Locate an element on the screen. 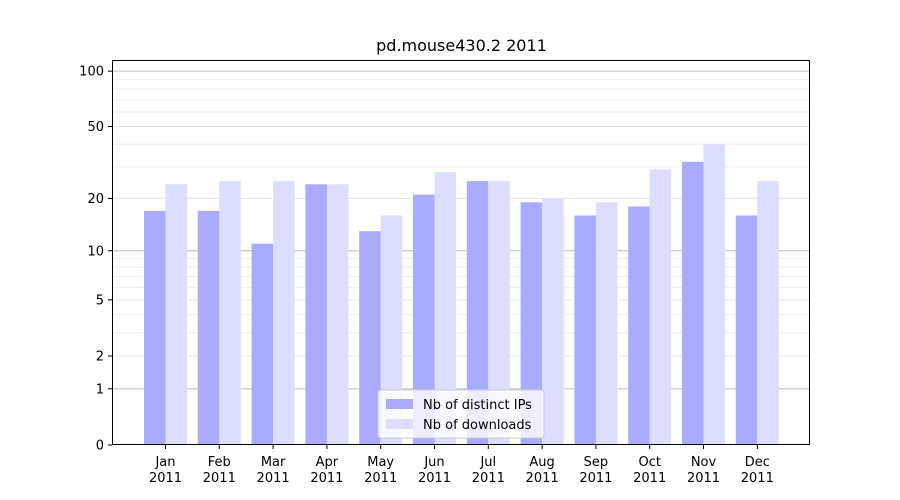 The width and height of the screenshot is (900, 500). x-tick-label-month: Sep is located at coordinates (596, 462).